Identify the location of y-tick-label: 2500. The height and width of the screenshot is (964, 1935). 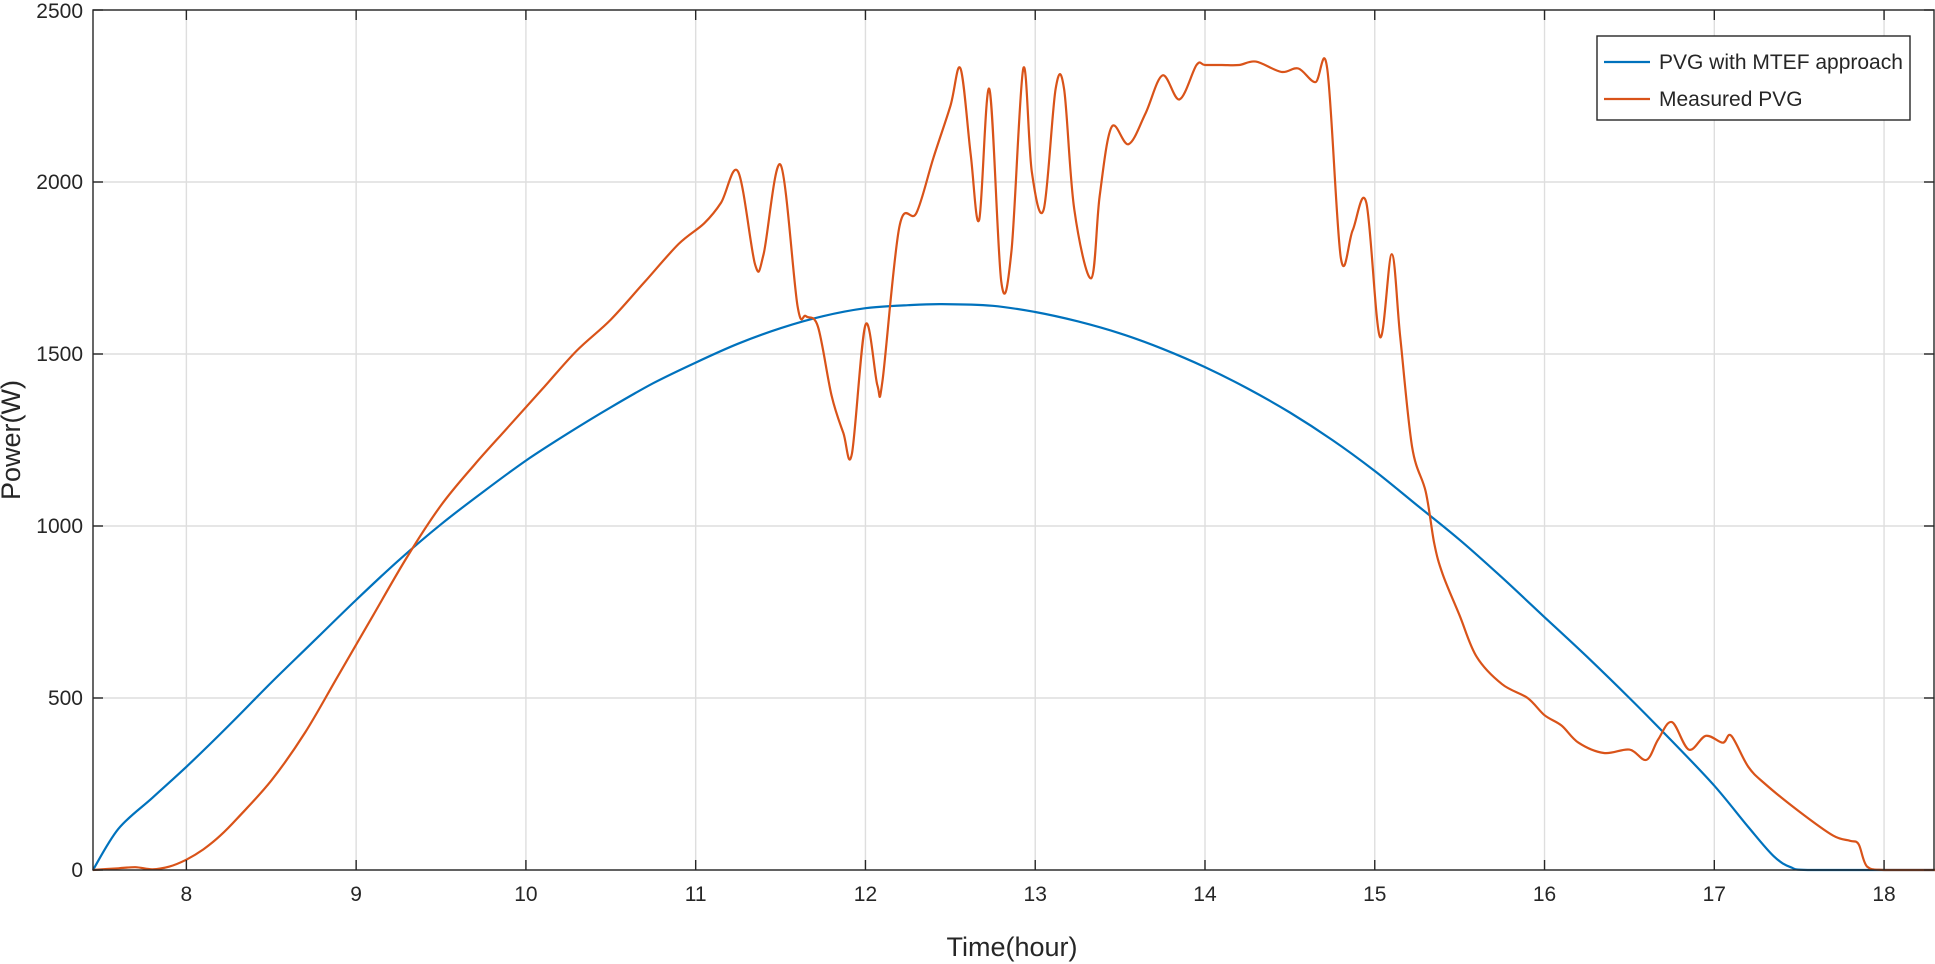
(59, 11).